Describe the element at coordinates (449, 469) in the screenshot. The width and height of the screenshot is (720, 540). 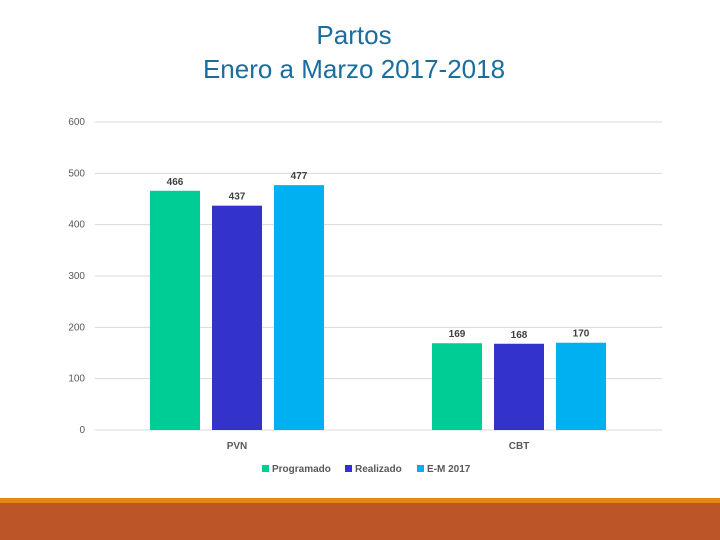
I see `legend-label: E-M 2017` at that location.